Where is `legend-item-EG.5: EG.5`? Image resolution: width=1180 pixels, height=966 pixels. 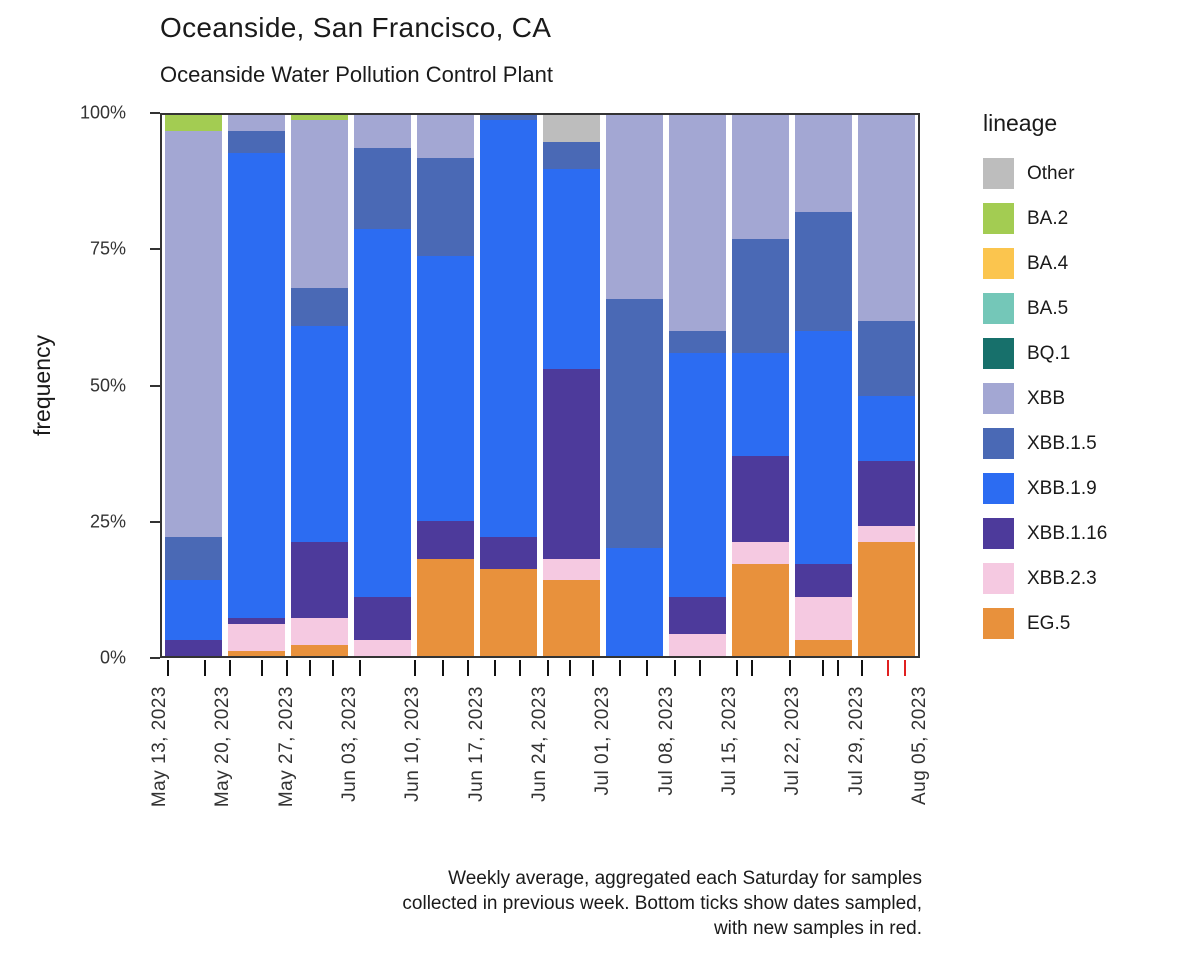 legend-item-EG.5: EG.5 is located at coordinates (1045, 623).